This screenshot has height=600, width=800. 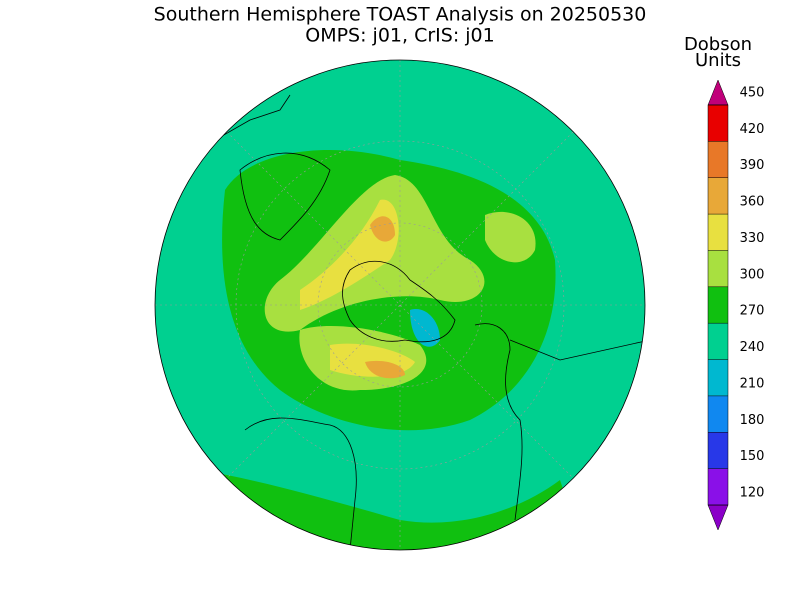 What do you see at coordinates (718, 60) in the screenshot?
I see `colorbar-title: Units` at bounding box center [718, 60].